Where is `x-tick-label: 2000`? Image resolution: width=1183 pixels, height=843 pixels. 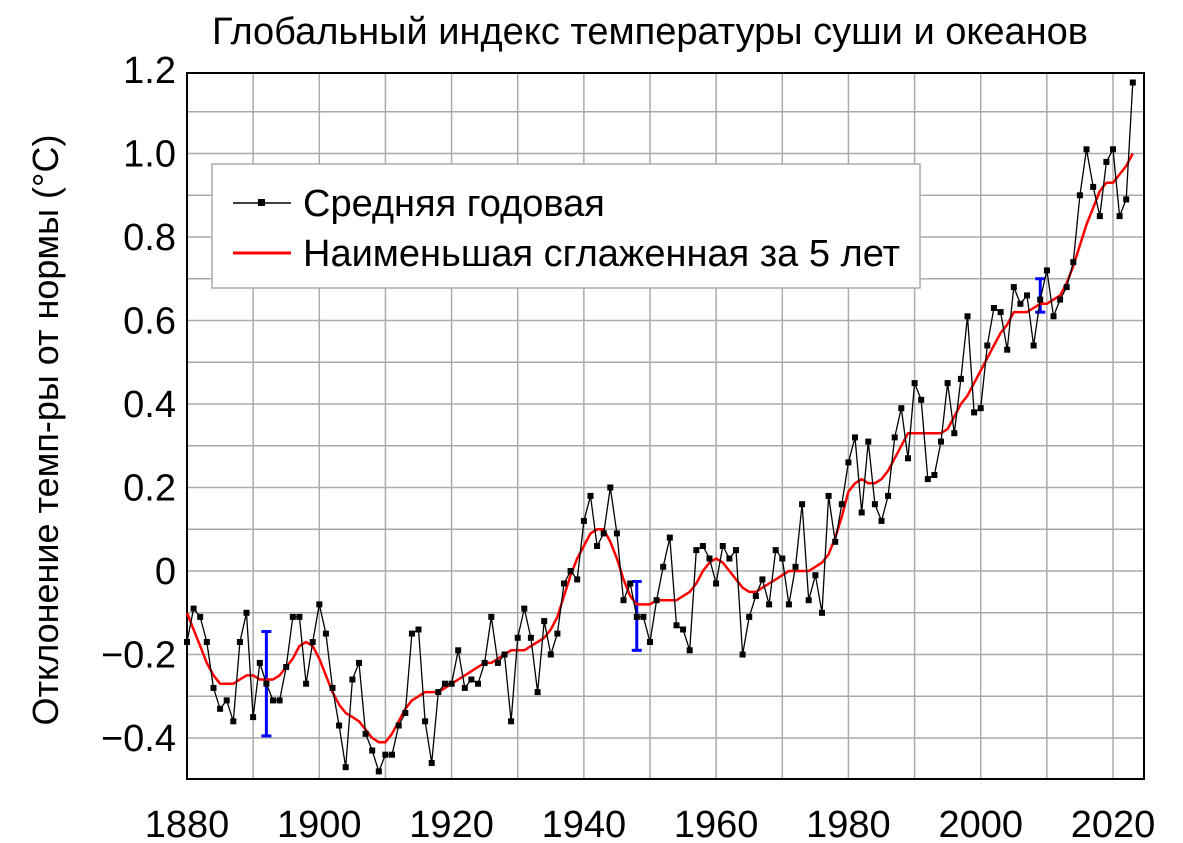 x-tick-label: 2000 is located at coordinates (980, 823).